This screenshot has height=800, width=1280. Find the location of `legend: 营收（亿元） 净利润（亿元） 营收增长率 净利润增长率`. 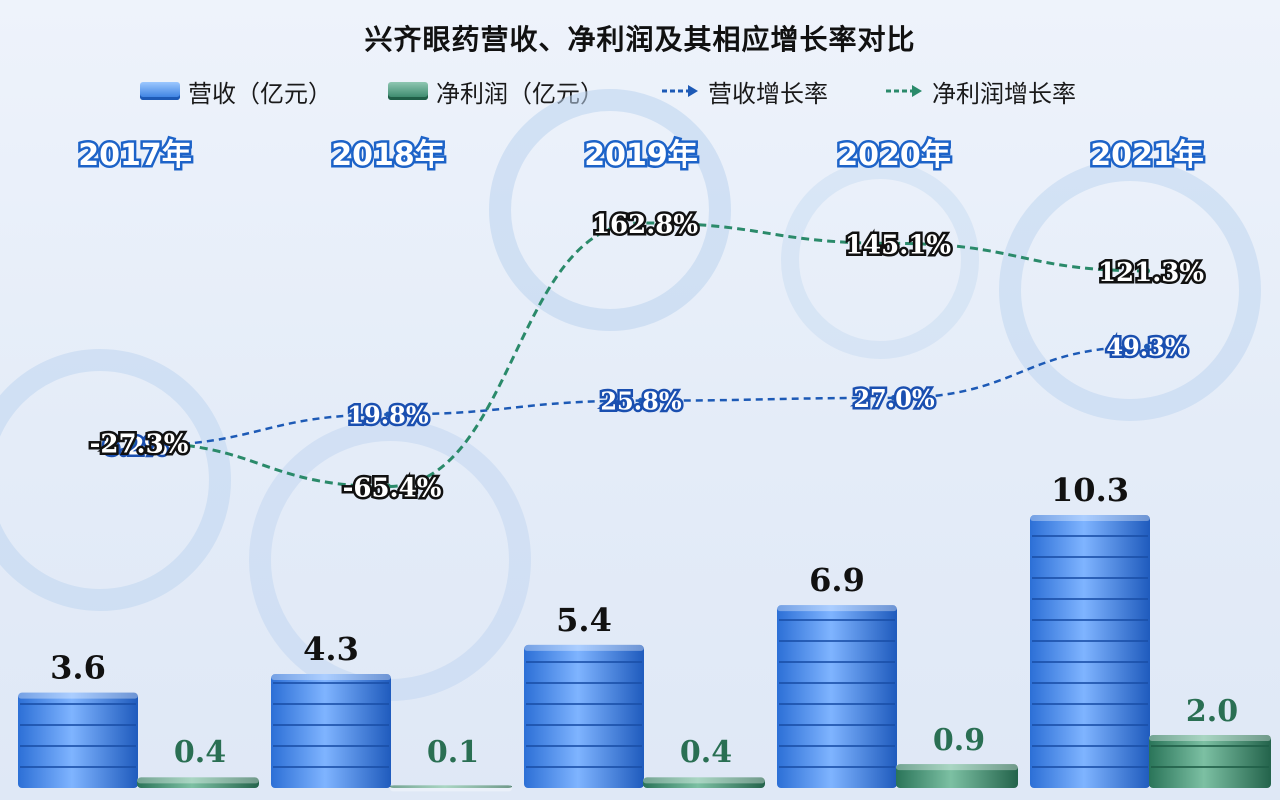

legend: 营收（亿元） 净利润（亿元） 营收增长率 净利润增长率 is located at coordinates (670, 91).